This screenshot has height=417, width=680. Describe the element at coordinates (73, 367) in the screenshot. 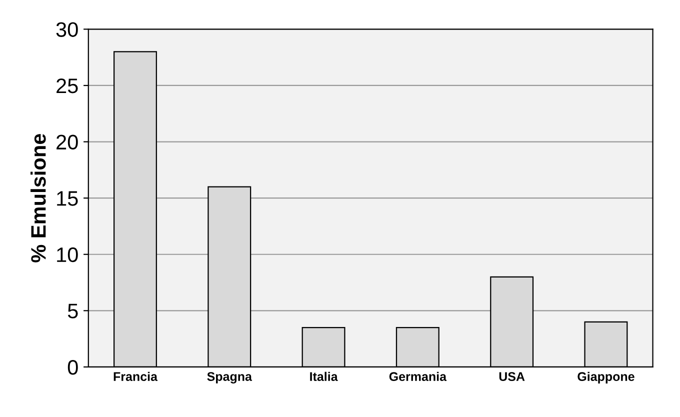

I see `y-tick-label: 0` at that location.